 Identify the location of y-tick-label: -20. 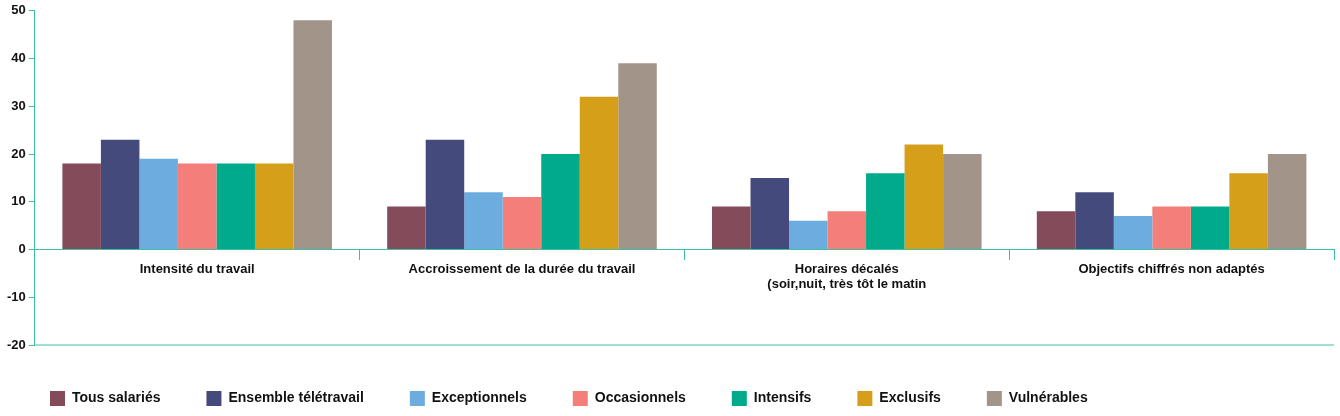
(16, 344).